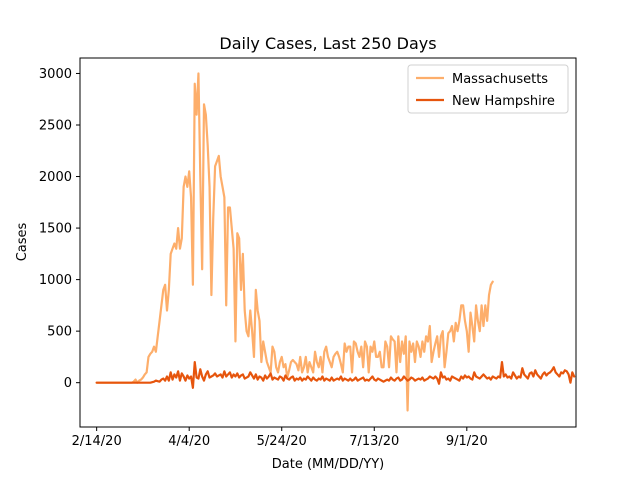 The height and width of the screenshot is (480, 640). Describe the element at coordinates (467, 441) in the screenshot. I see `x-tick-label: 9/1/20` at that location.